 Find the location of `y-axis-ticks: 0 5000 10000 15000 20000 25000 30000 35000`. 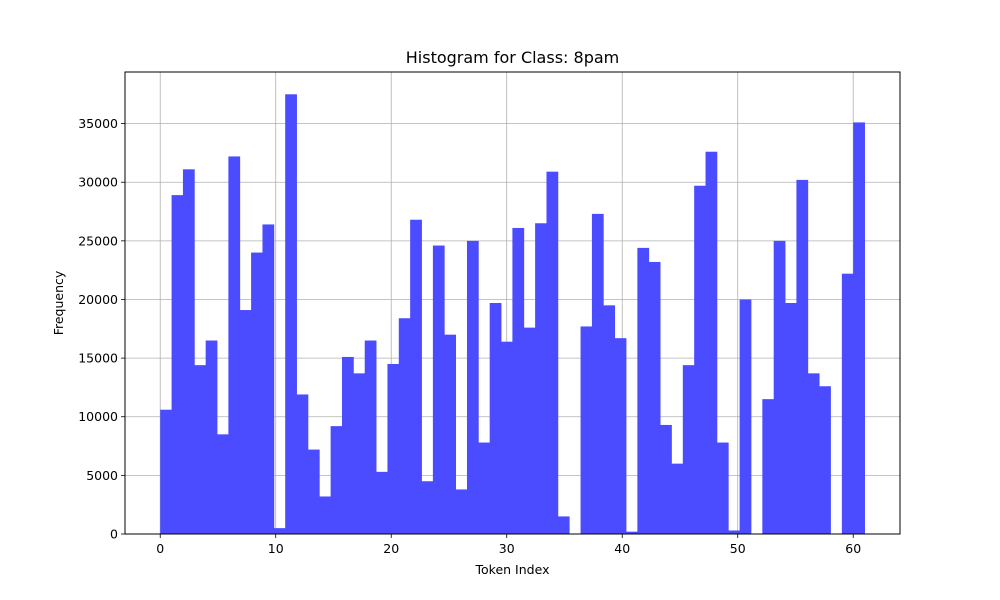

y-axis-ticks: 0 5000 10000 15000 20000 25000 30000 35000 is located at coordinates (101, 329).